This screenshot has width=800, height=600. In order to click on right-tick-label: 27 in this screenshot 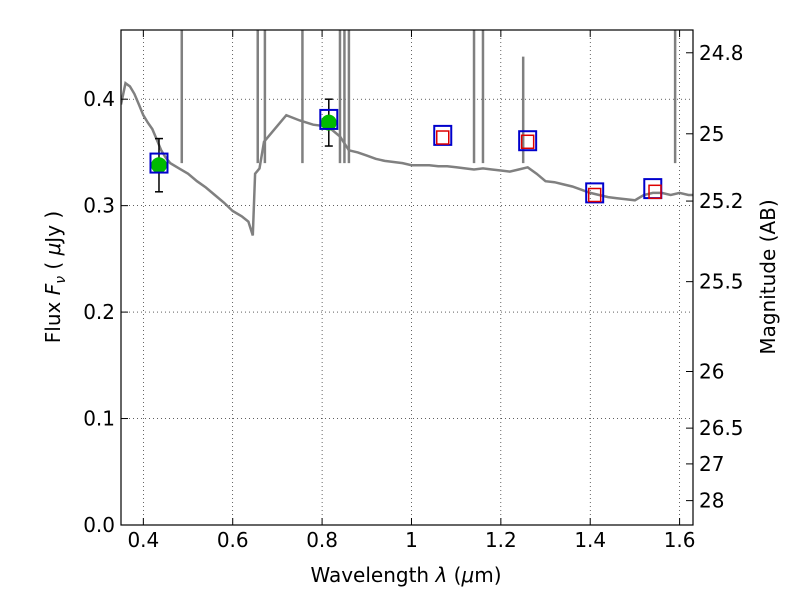, I will do `click(711, 464)`.